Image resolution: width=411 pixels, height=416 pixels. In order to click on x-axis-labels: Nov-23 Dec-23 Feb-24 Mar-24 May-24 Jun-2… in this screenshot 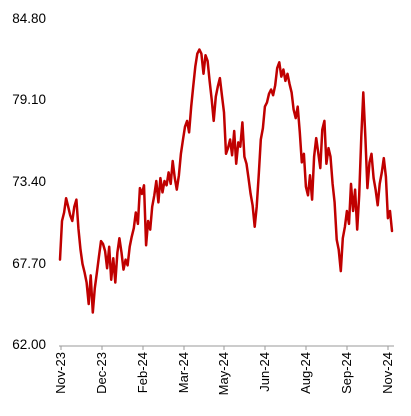, I will do `click(224, 373)`.